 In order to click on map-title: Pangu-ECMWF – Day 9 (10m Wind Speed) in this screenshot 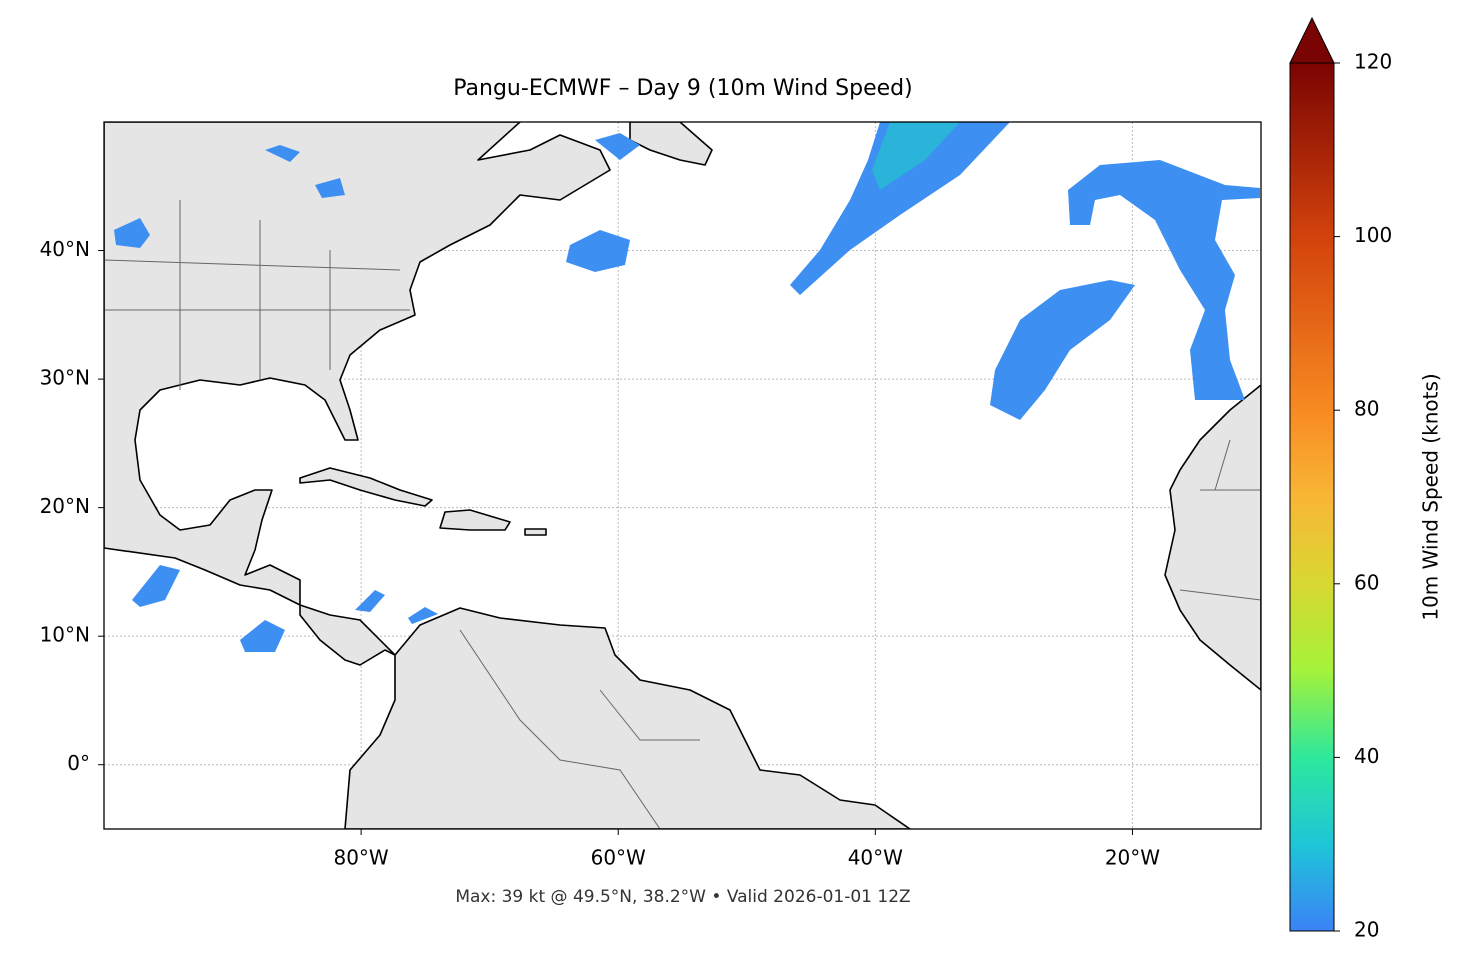, I will do `click(682, 88)`.